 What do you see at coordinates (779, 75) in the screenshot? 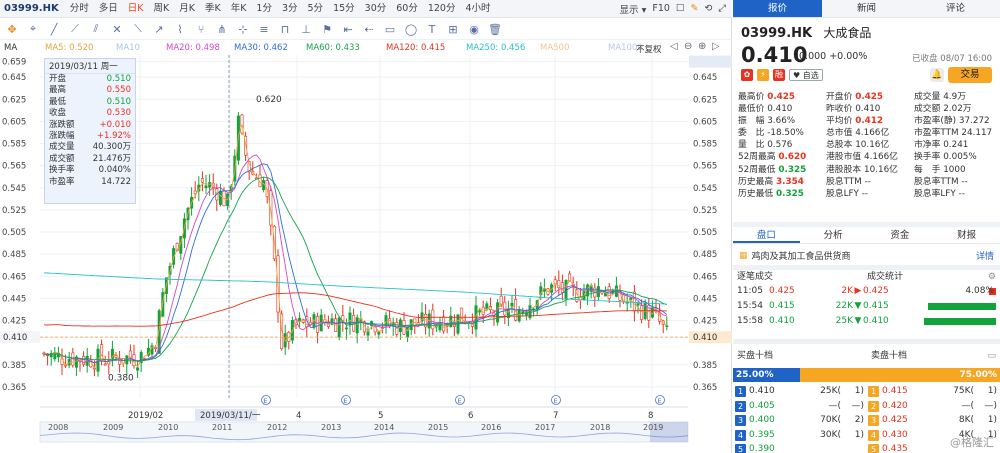
I see `margin-icon: 融` at bounding box center [779, 75].